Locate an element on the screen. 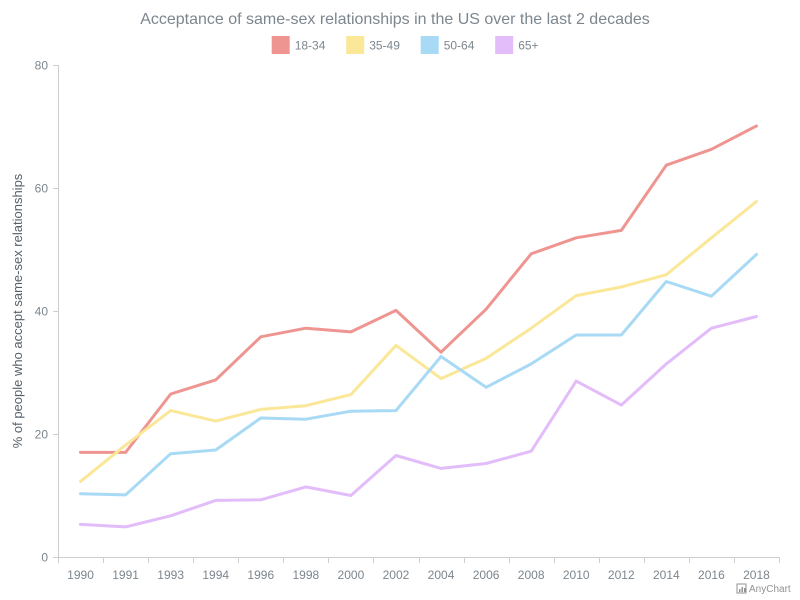 The height and width of the screenshot is (600, 800). x-tick-label: 1990 is located at coordinates (80, 575).